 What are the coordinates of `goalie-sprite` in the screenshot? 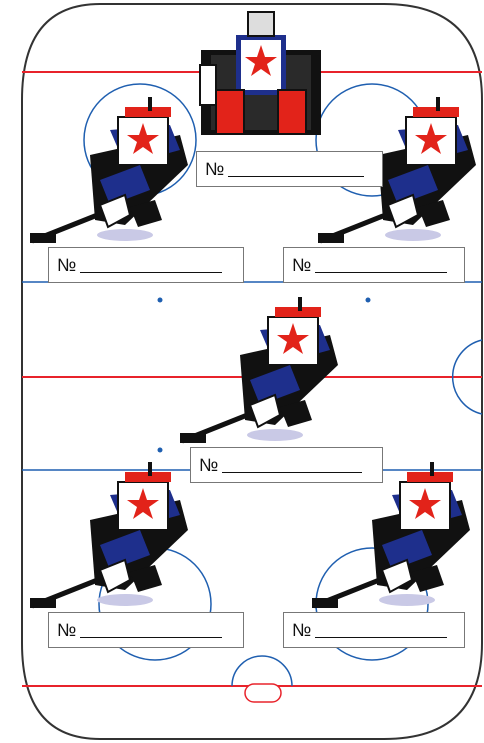 It's located at (260, 73).